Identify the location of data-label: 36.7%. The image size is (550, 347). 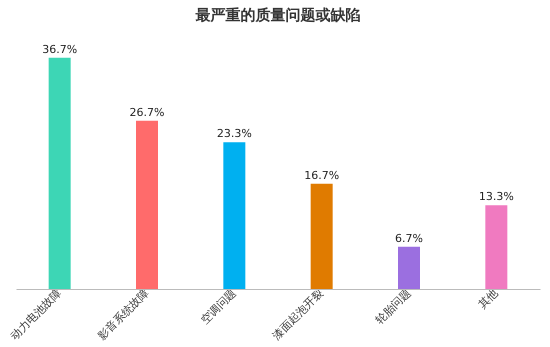
(60, 49).